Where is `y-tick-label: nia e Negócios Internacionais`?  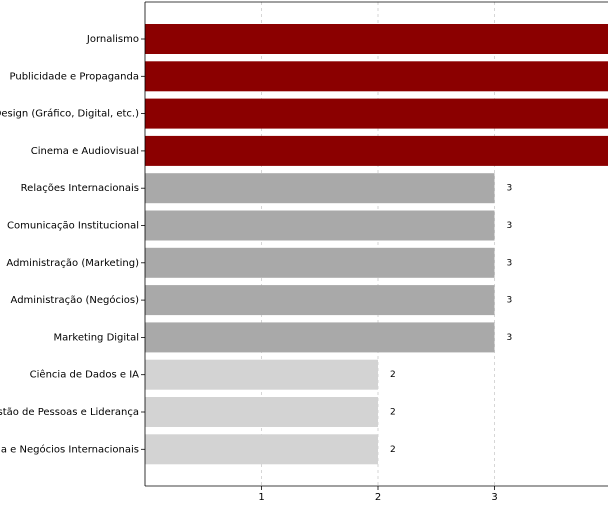 y-tick-label: nia e Negócios Internacionais is located at coordinates (69, 449).